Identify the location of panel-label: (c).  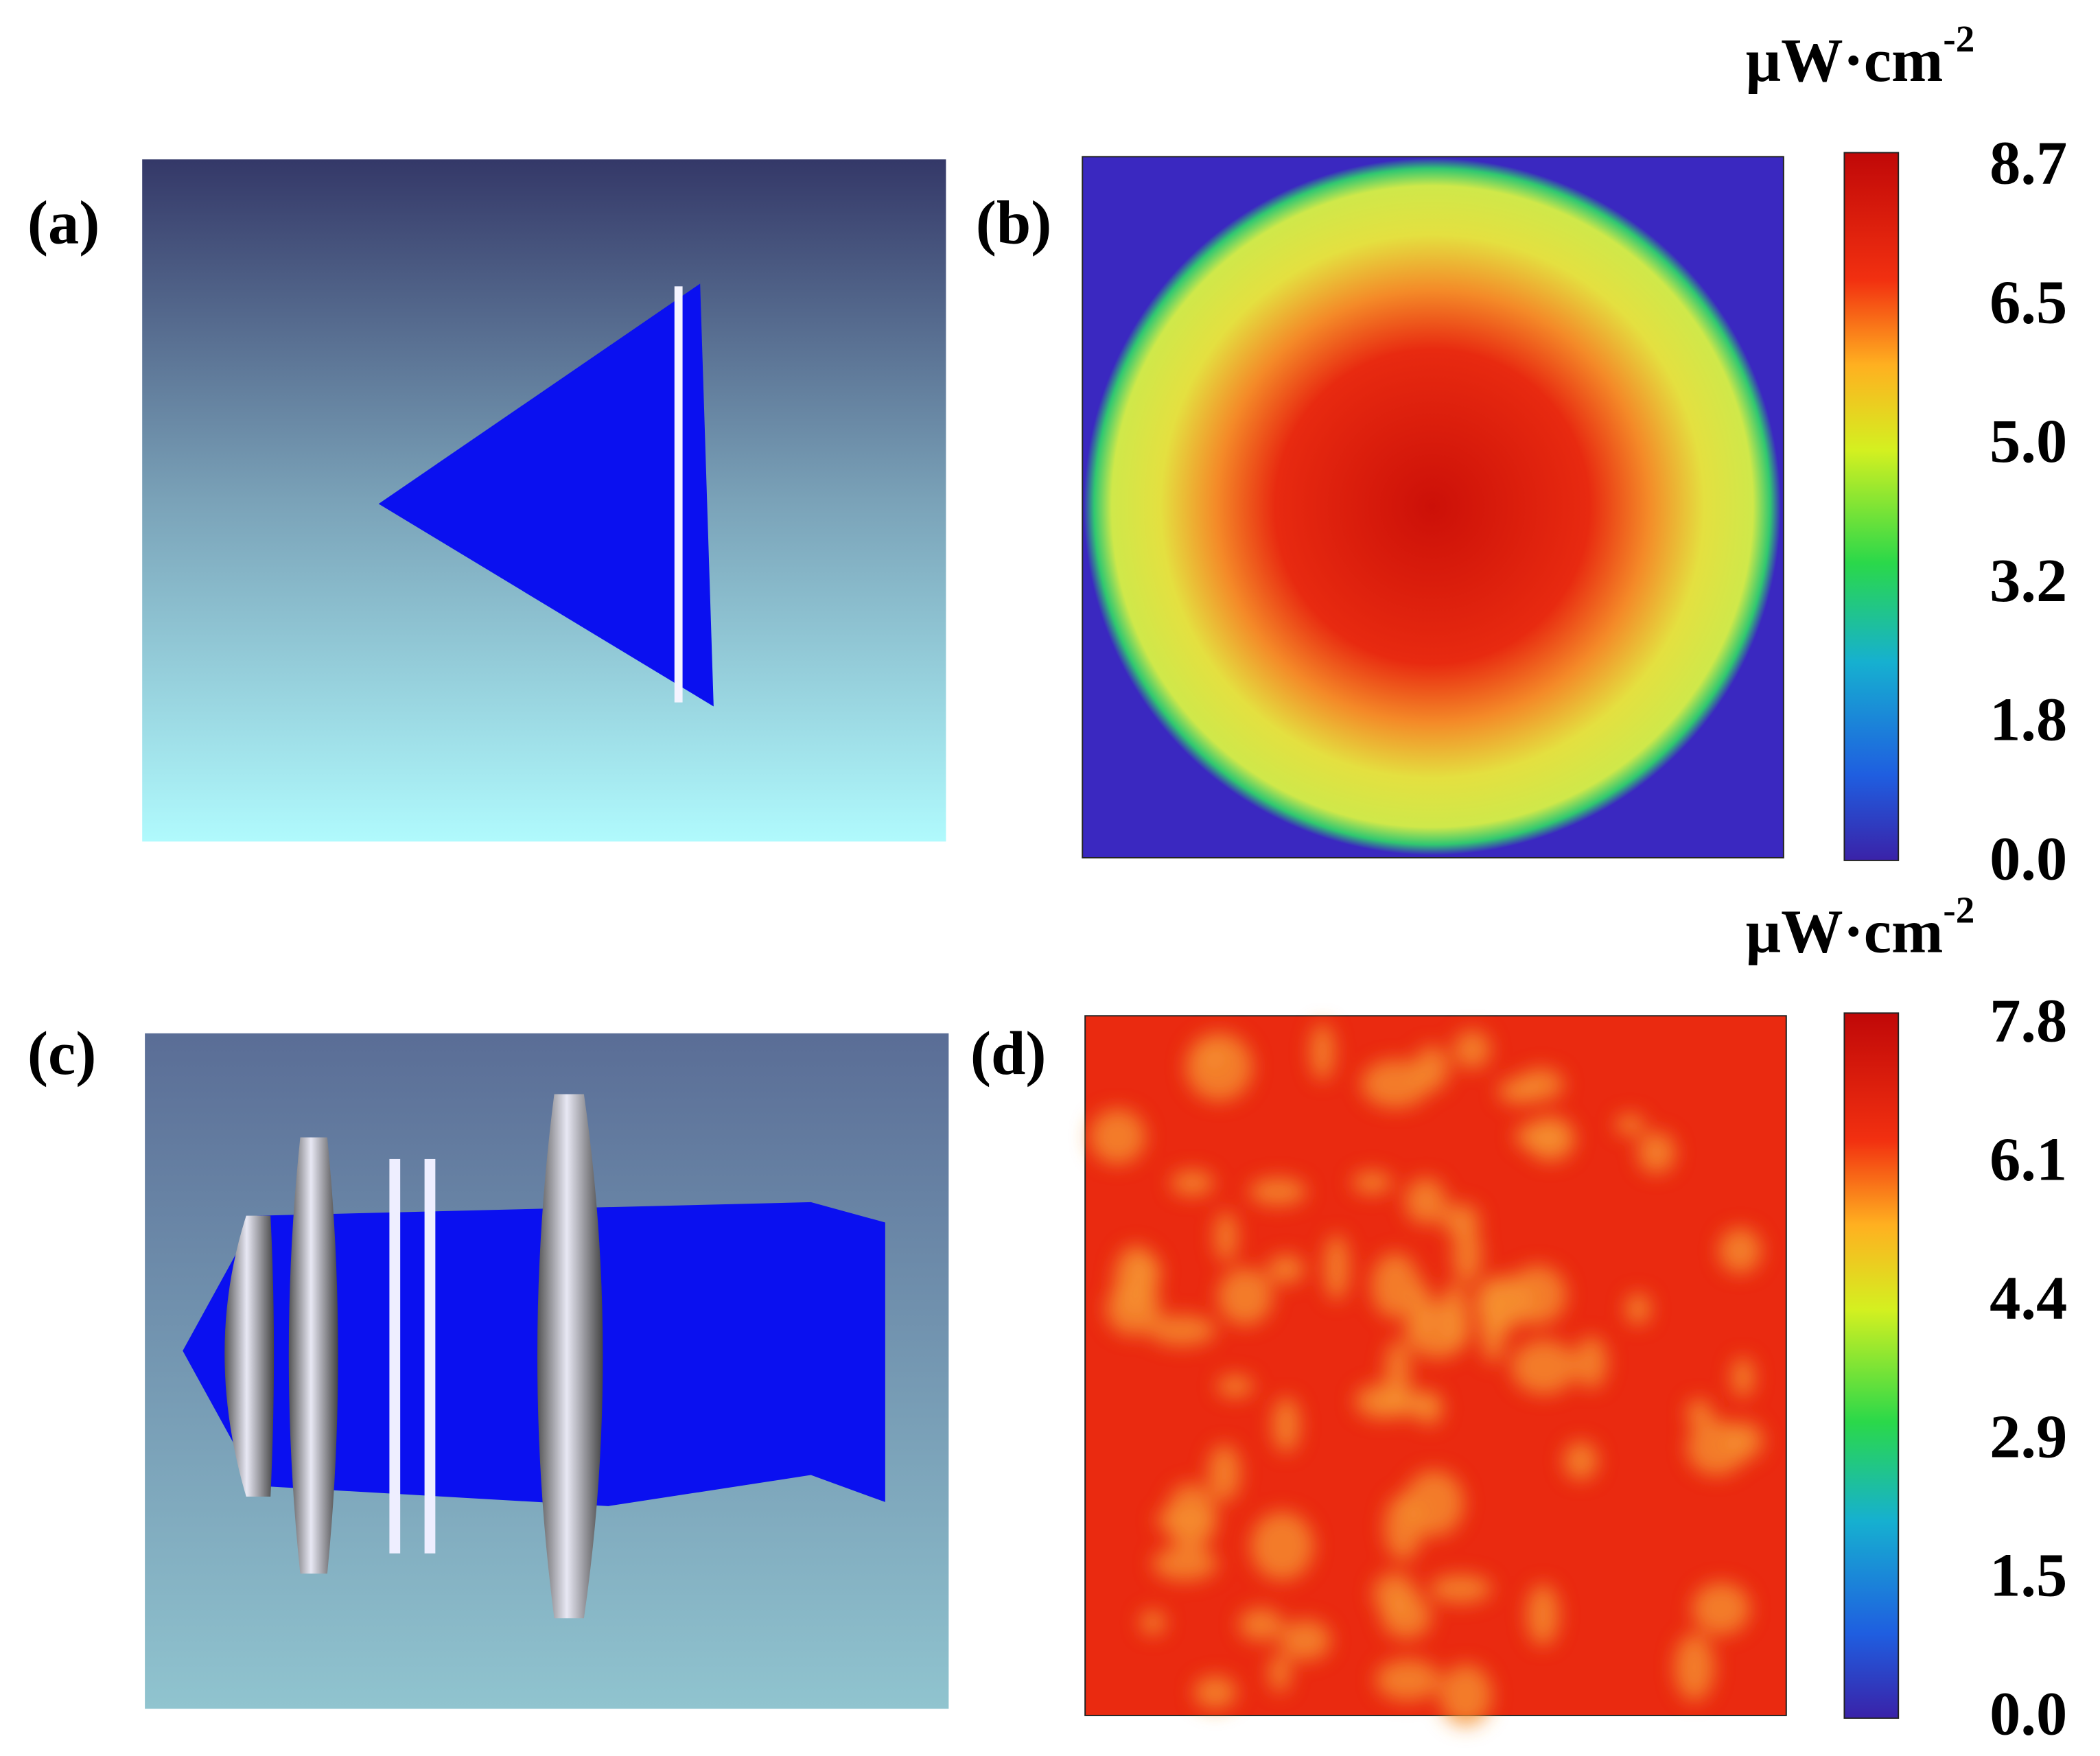
(61, 1053).